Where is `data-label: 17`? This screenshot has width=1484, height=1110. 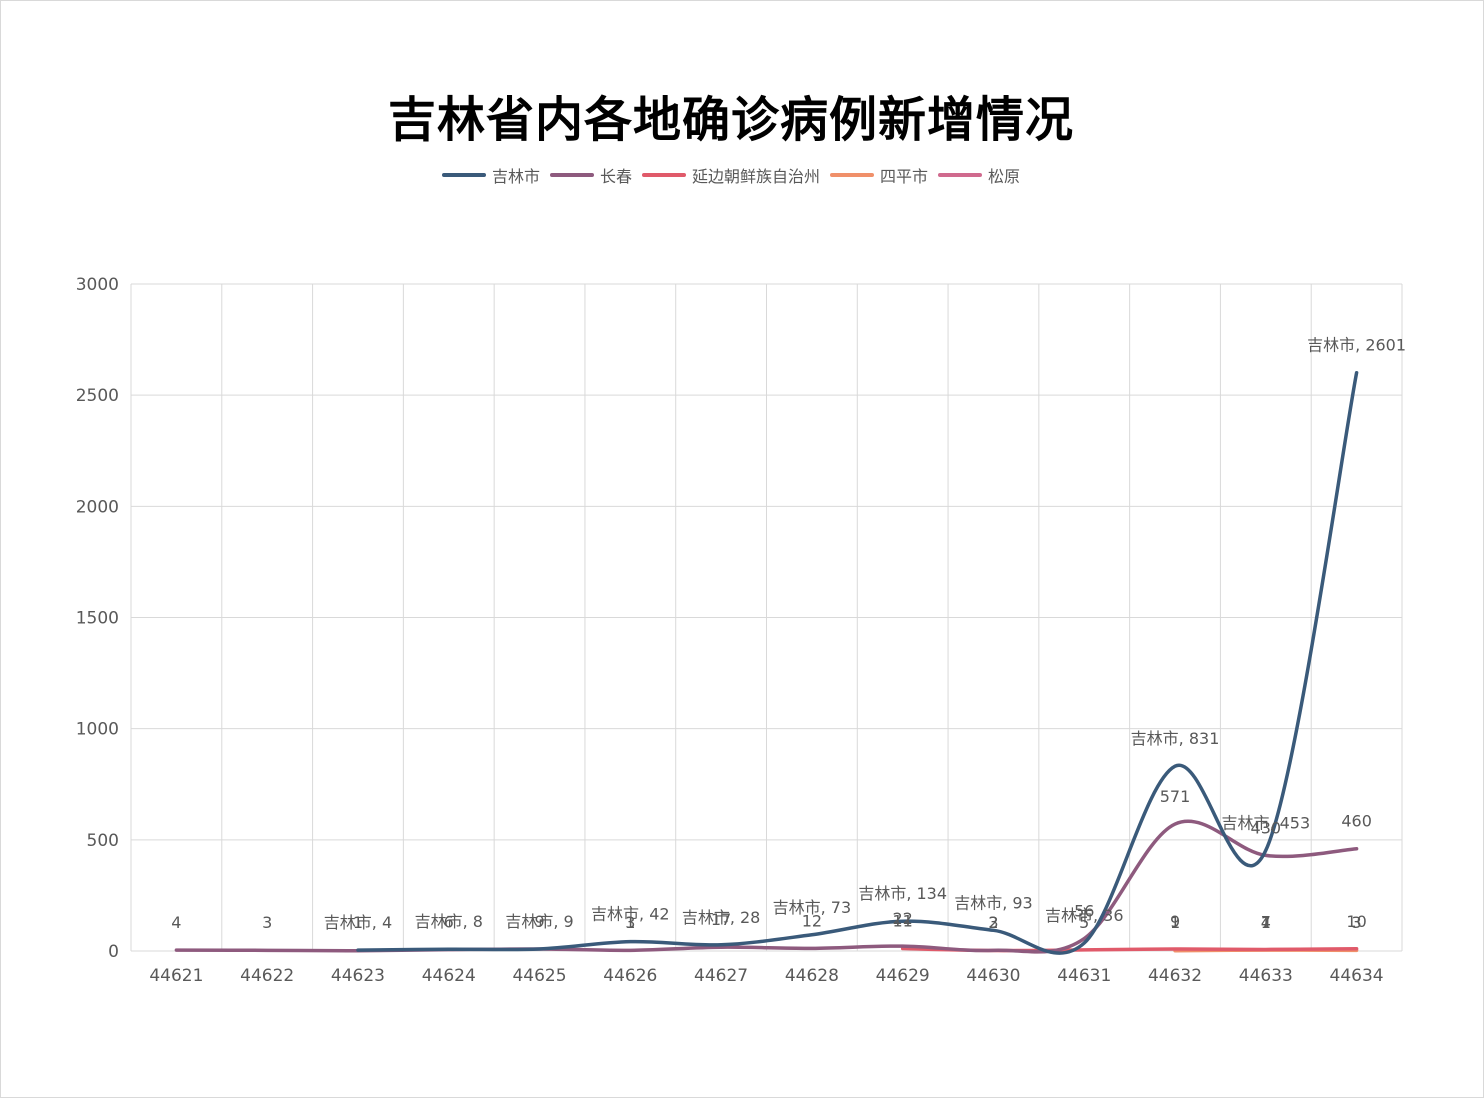
data-label: 17 is located at coordinates (721, 919).